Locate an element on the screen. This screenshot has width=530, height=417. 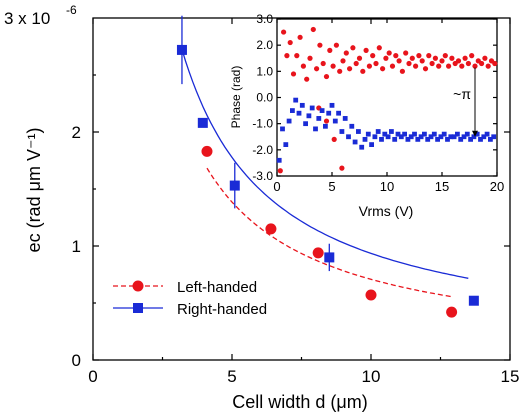
legend: Left-handed Right-handed is located at coordinates (190, 298).